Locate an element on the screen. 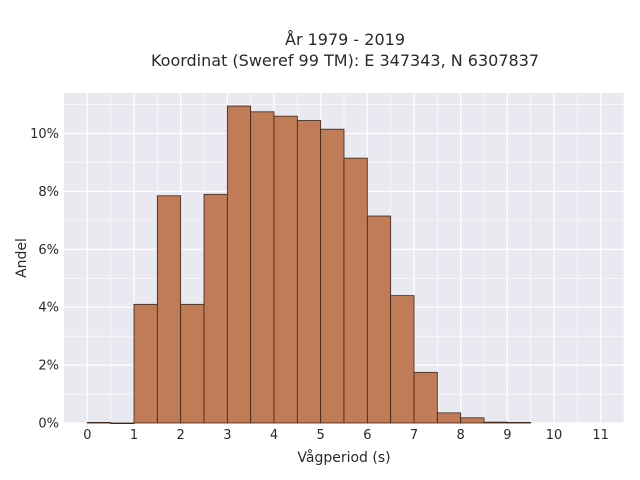  y-tick-label: 4% is located at coordinates (48, 308).